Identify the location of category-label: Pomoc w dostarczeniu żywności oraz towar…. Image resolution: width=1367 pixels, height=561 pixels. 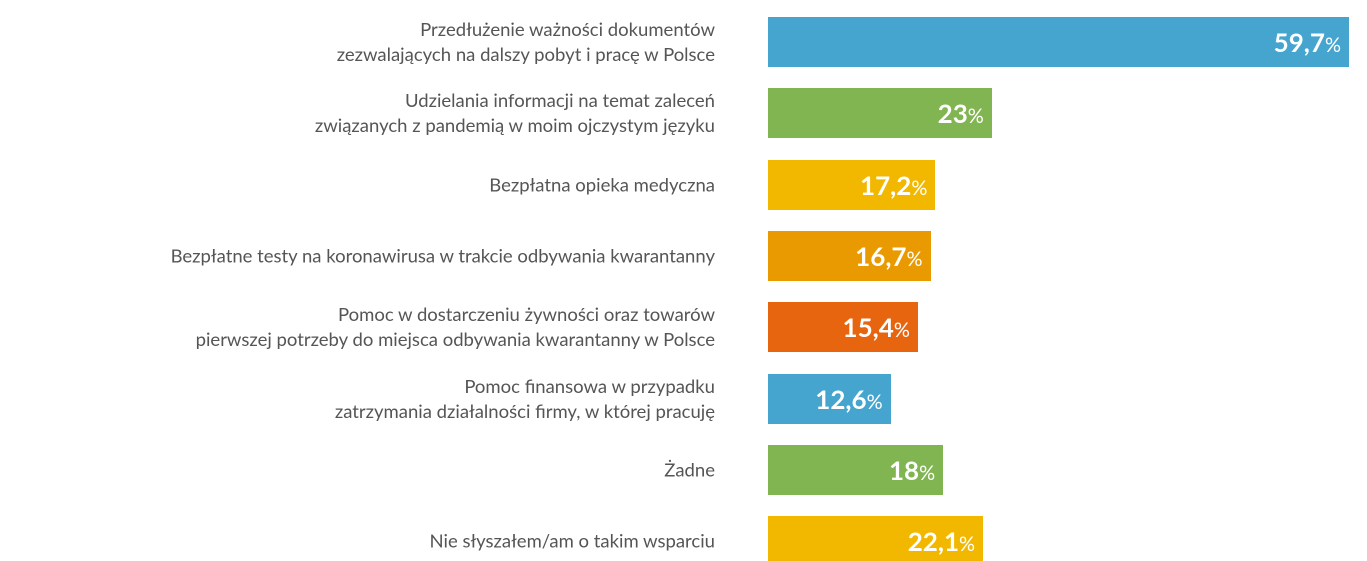
(455, 327).